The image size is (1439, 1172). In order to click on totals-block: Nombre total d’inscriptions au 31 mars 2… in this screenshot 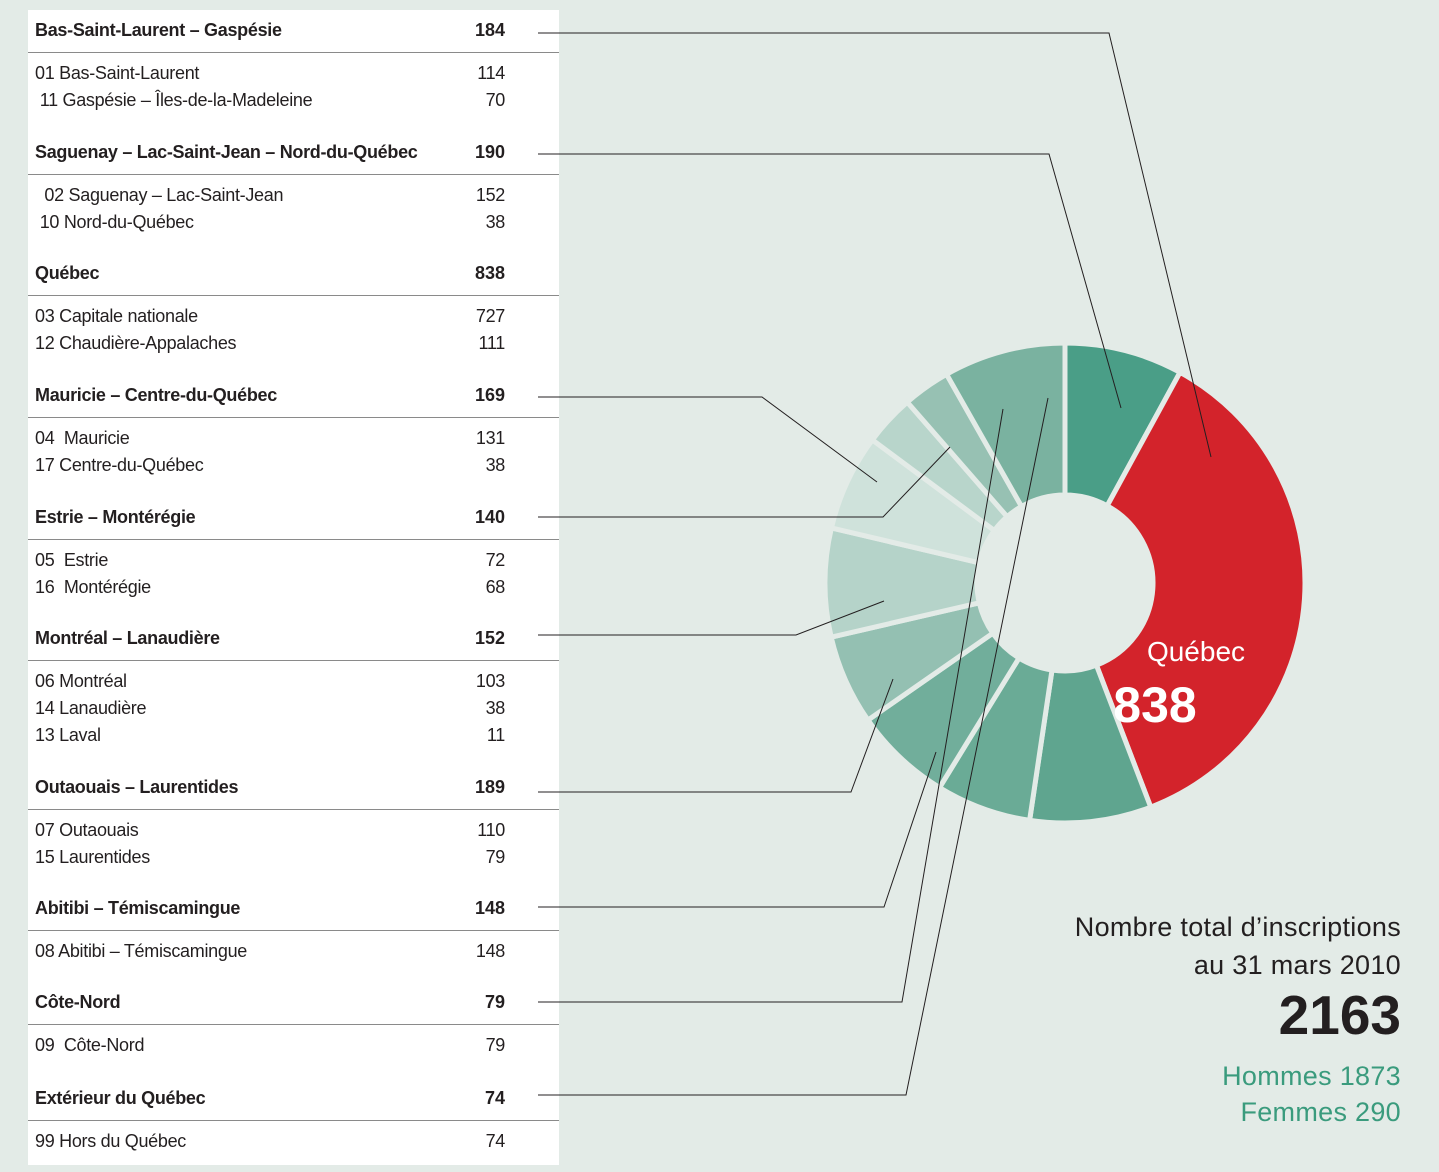, I will do `click(1238, 1019)`.